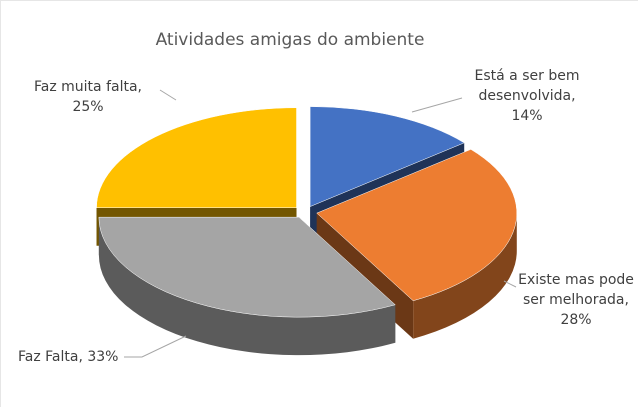 Image resolution: width=638 pixels, height=407 pixels. What do you see at coordinates (527, 116) in the screenshot?
I see `label-value: 14%` at bounding box center [527, 116].